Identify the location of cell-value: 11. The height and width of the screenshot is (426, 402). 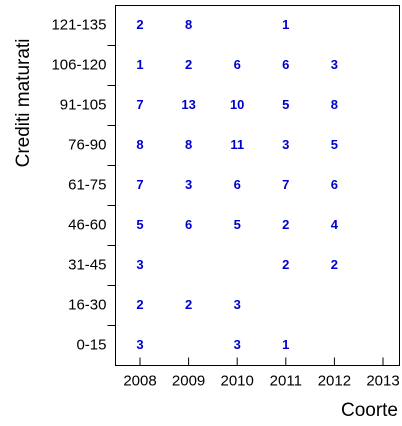
(237, 144).